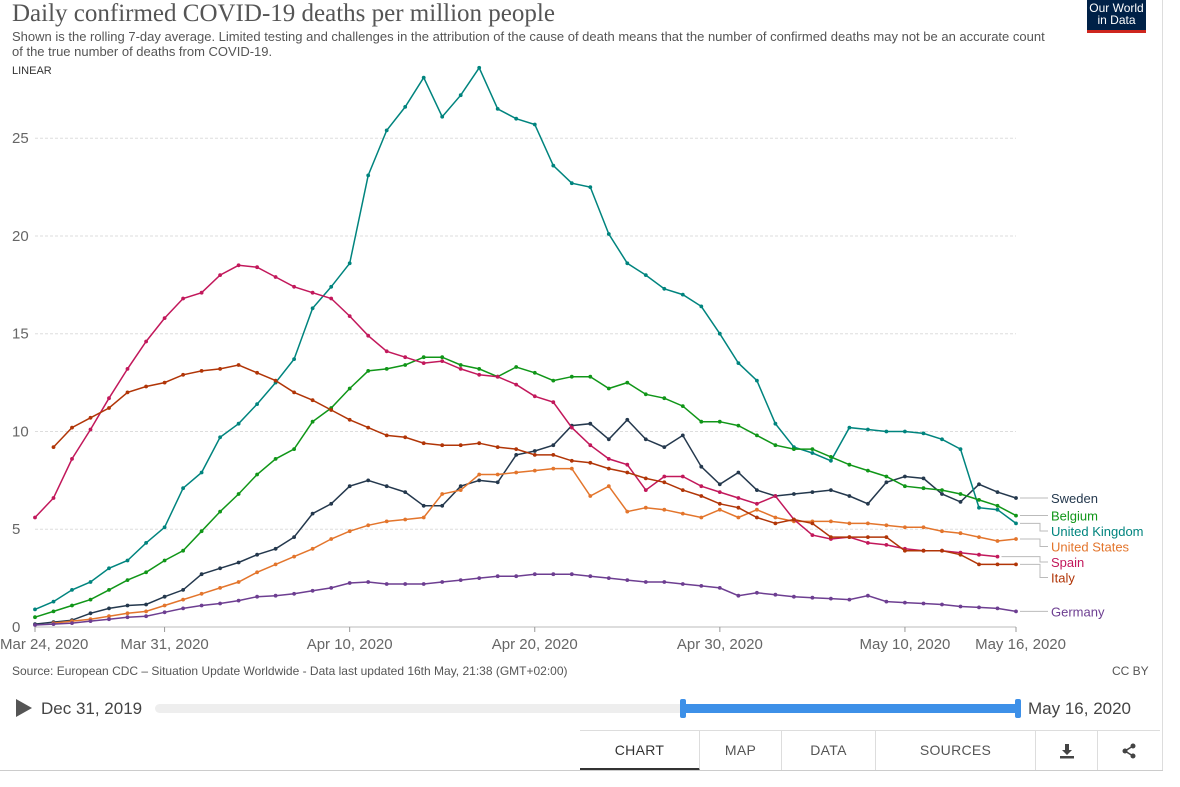 The image size is (1180, 787). Describe the element at coordinates (1059, 516) in the screenshot. I see `legend-item: Belgium` at that location.